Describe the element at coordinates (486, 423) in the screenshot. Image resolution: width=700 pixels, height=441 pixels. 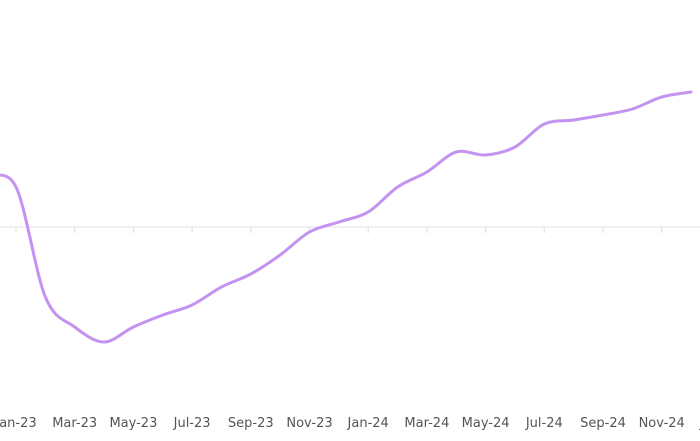
I see `x-tick-label: May-24` at that location.